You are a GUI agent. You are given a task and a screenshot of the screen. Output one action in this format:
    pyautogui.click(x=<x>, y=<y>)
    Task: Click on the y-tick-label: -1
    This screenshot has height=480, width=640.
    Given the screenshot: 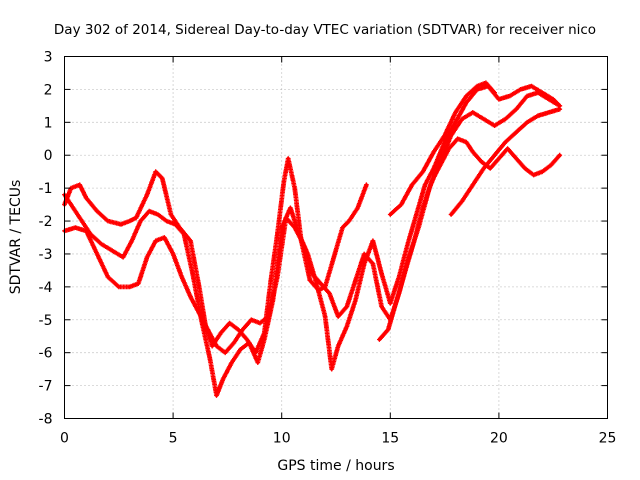 What is the action you would take?
    pyautogui.click(x=46, y=189)
    